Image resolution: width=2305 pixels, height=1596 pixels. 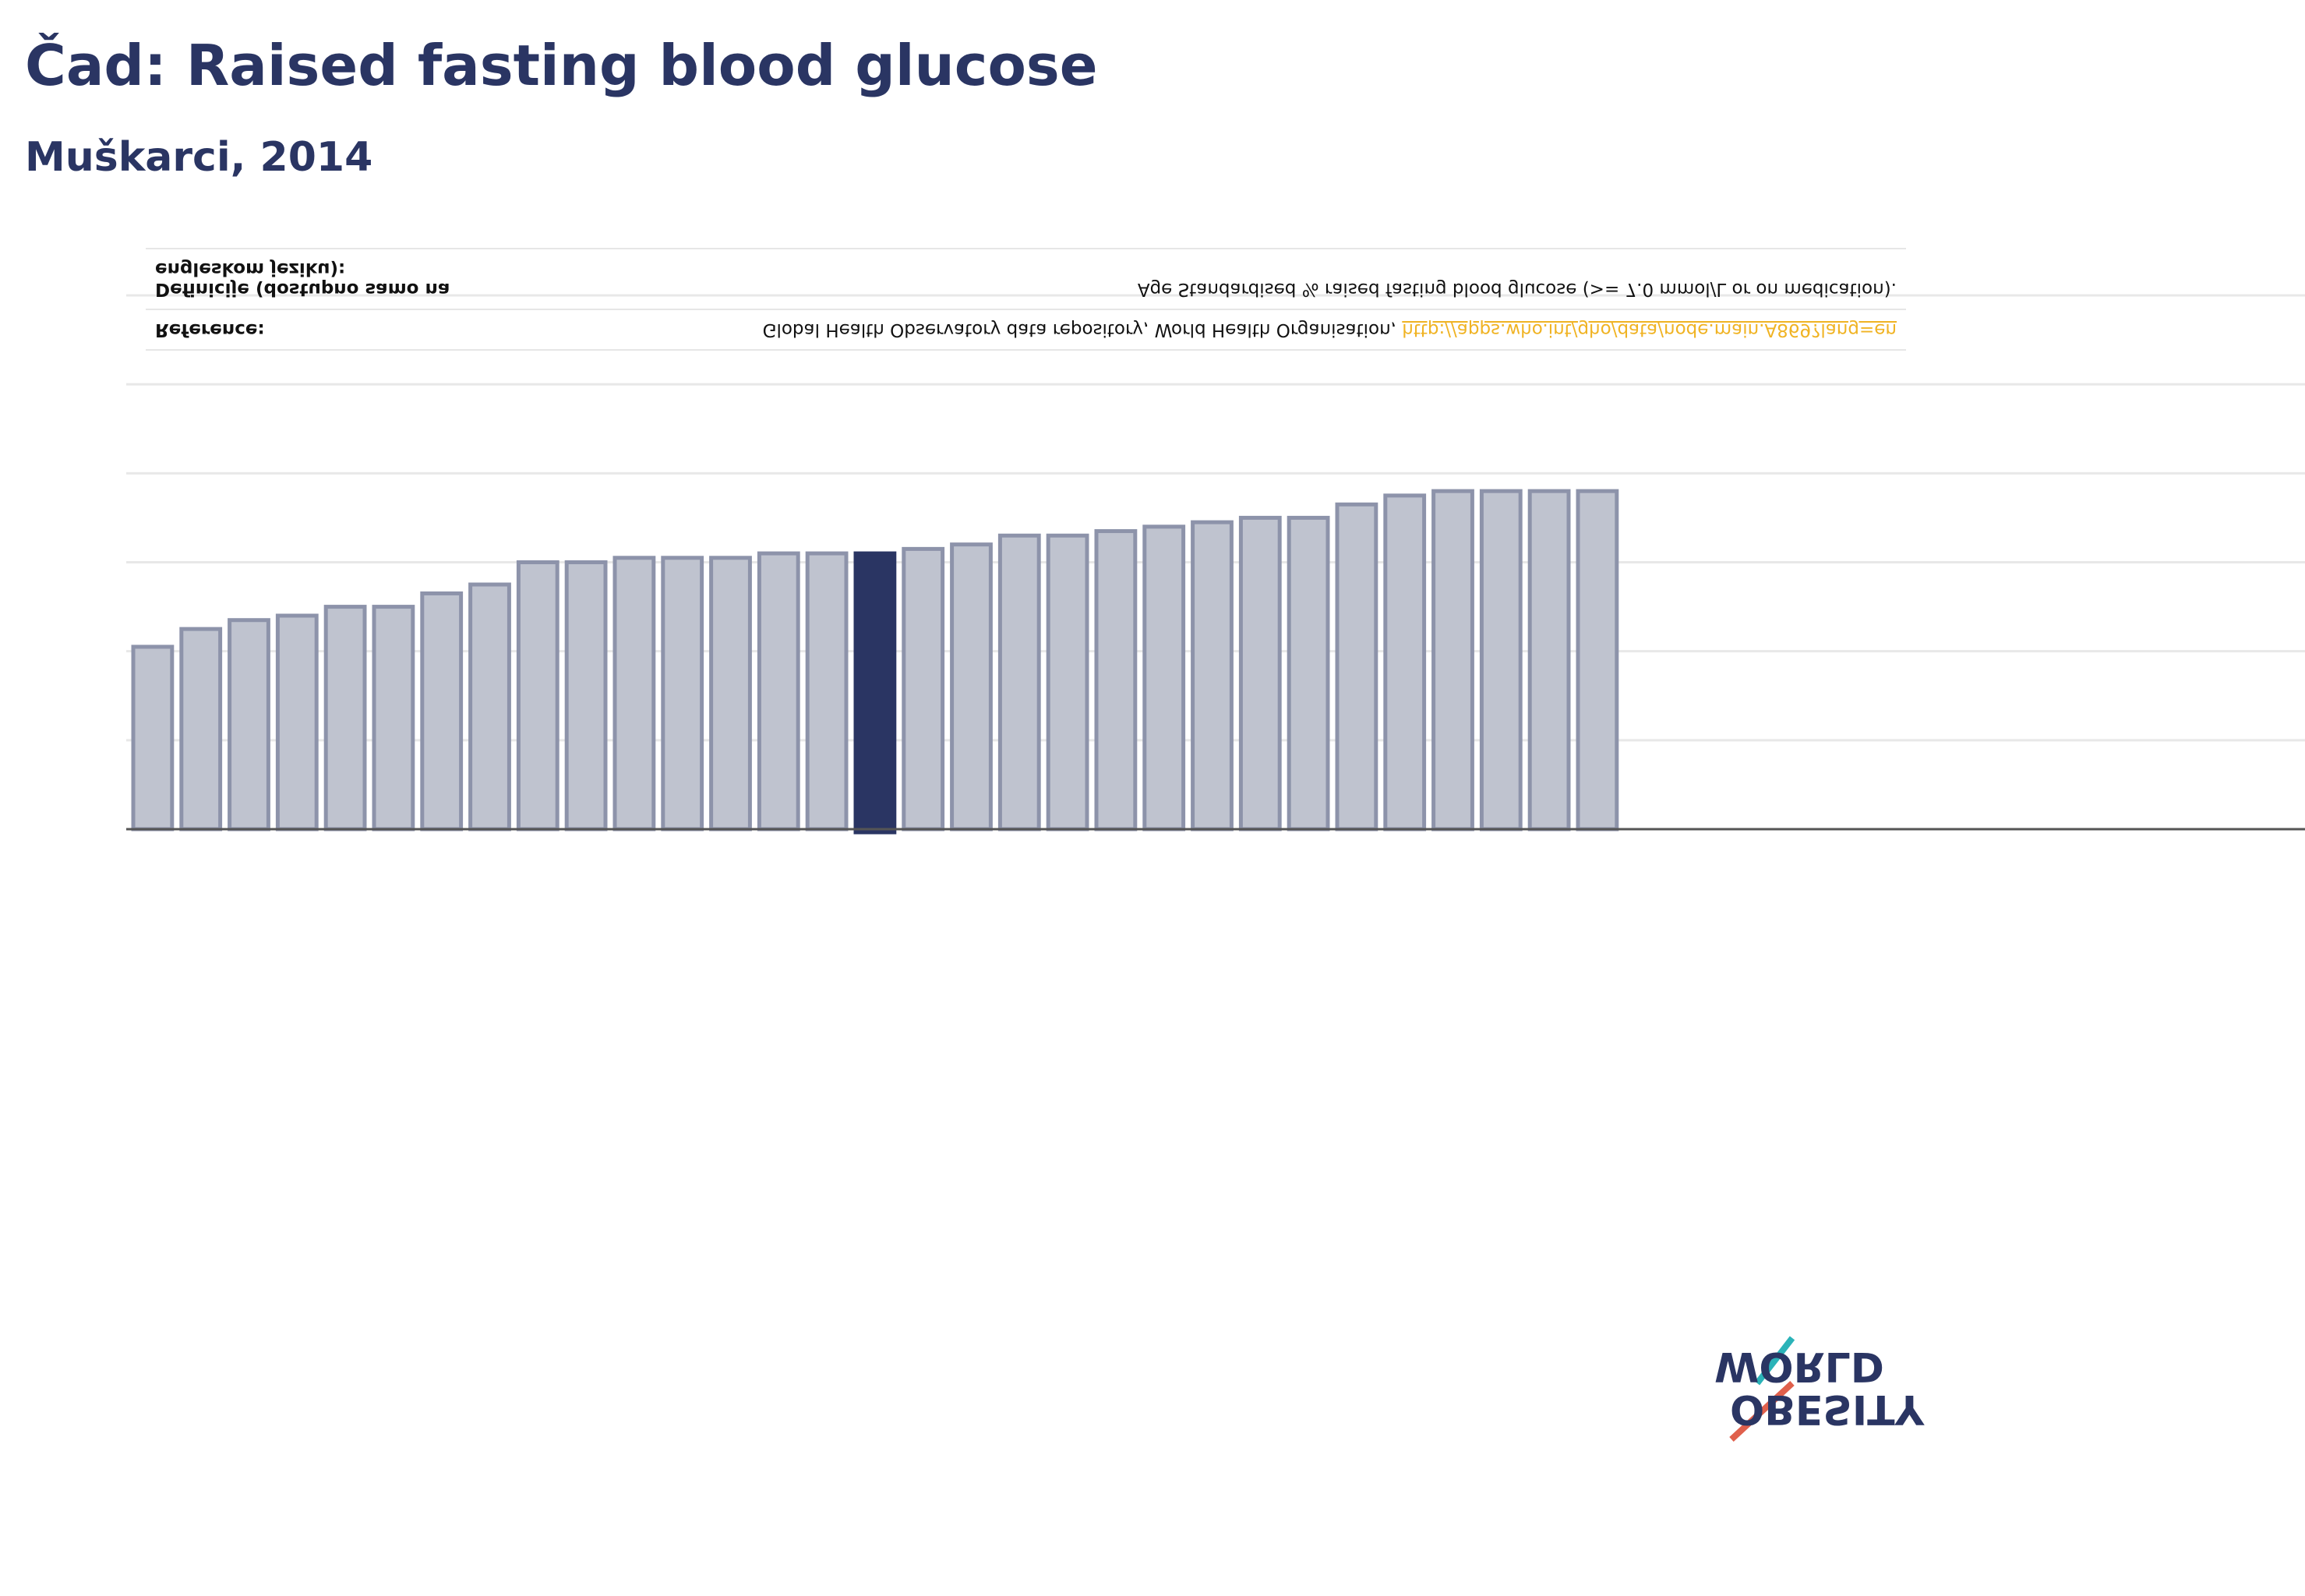 What do you see at coordinates (1828, 1409) in the screenshot?
I see `logo-text: OBESITY` at bounding box center [1828, 1409].